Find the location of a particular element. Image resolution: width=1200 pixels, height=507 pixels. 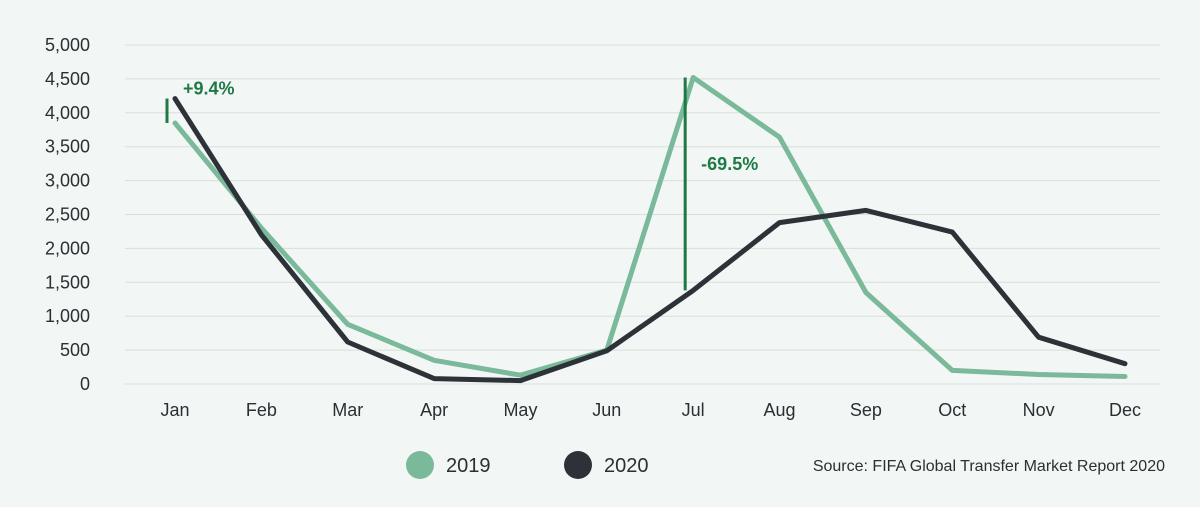

y-tick-label: 3,000 is located at coordinates (67, 181).